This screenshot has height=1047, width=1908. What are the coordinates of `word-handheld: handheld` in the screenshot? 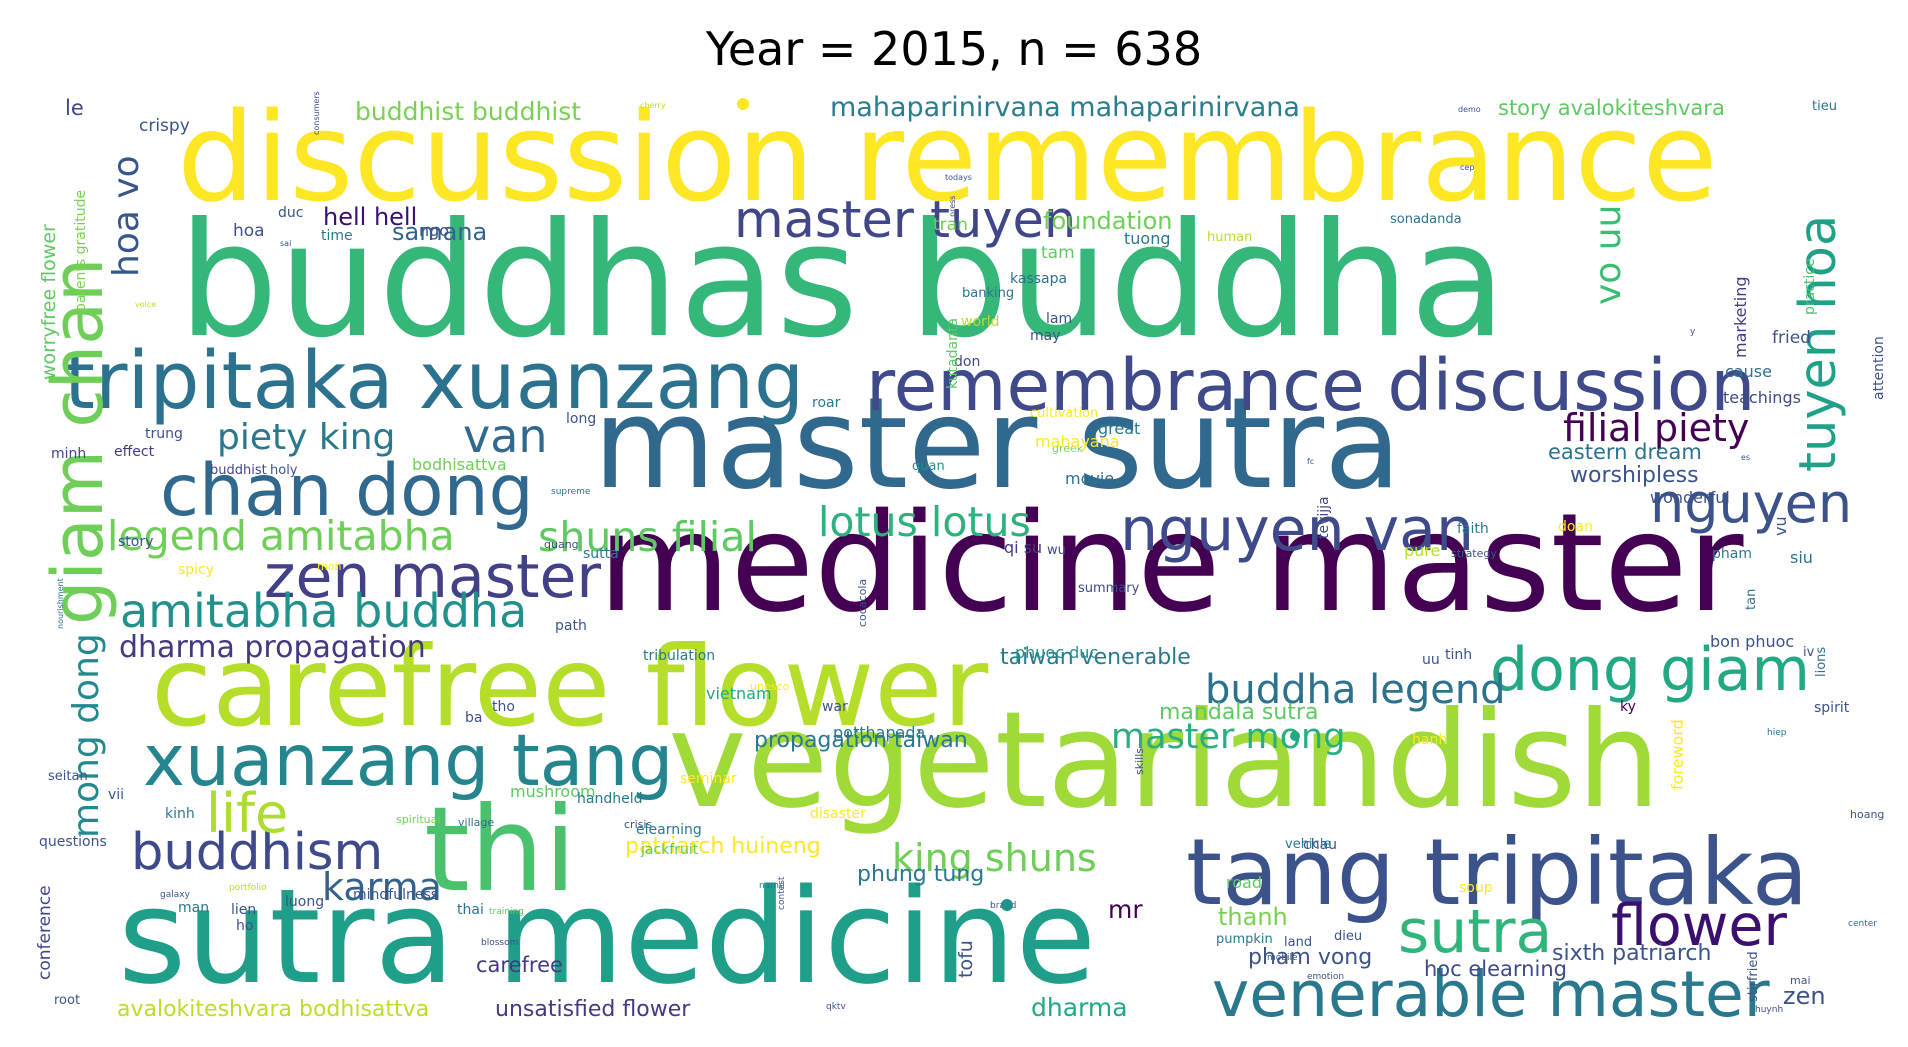 It's located at (609, 799).